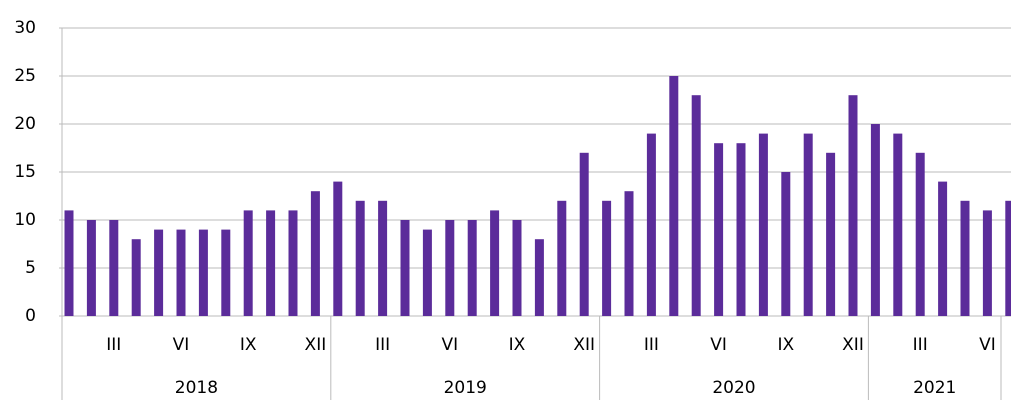 This screenshot has width=1011, height=404. I want to click on y-tick-label: 0, so click(30, 316).